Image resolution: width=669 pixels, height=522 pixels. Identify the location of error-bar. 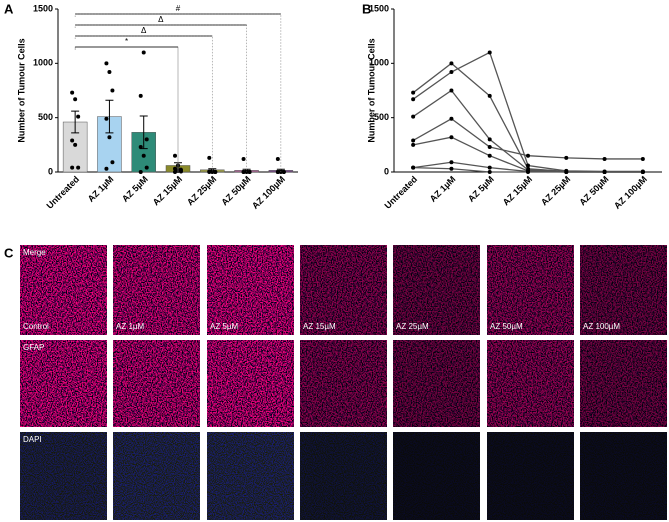
(75, 122).